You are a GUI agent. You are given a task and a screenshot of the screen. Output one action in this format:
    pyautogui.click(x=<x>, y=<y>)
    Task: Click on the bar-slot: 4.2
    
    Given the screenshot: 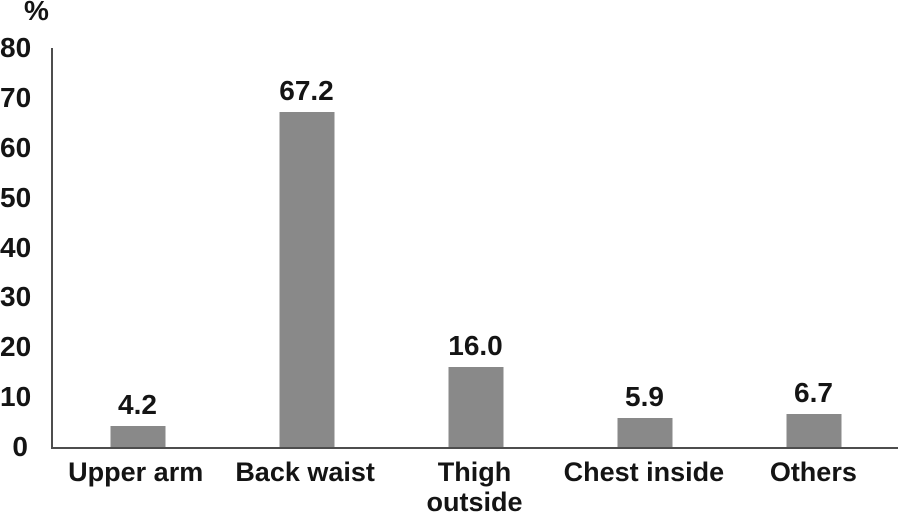 What is the action you would take?
    pyautogui.click(x=137, y=247)
    